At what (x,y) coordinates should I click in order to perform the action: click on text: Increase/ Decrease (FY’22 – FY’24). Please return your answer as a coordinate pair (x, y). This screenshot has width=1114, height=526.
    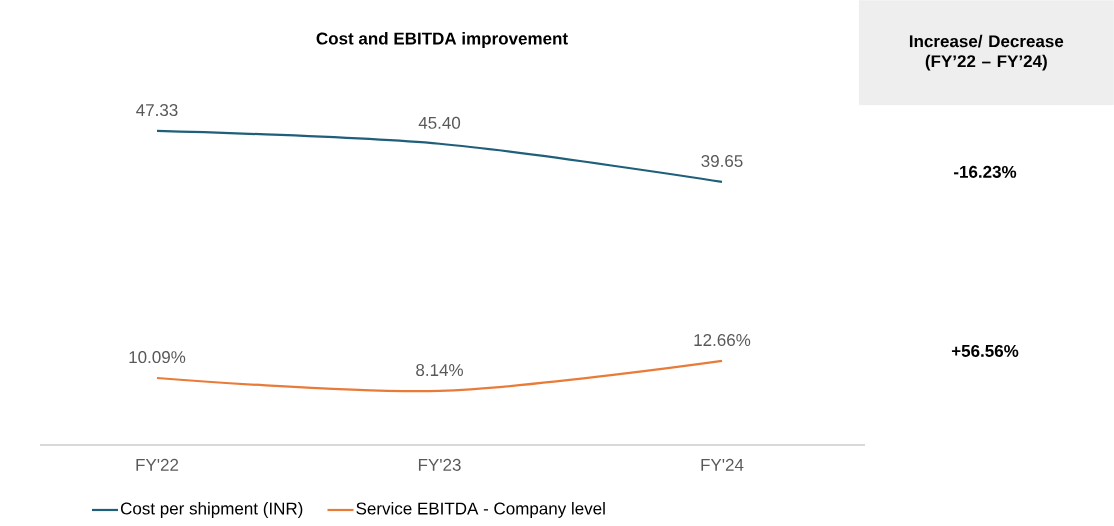
    Looking at the image, I should click on (986, 52).